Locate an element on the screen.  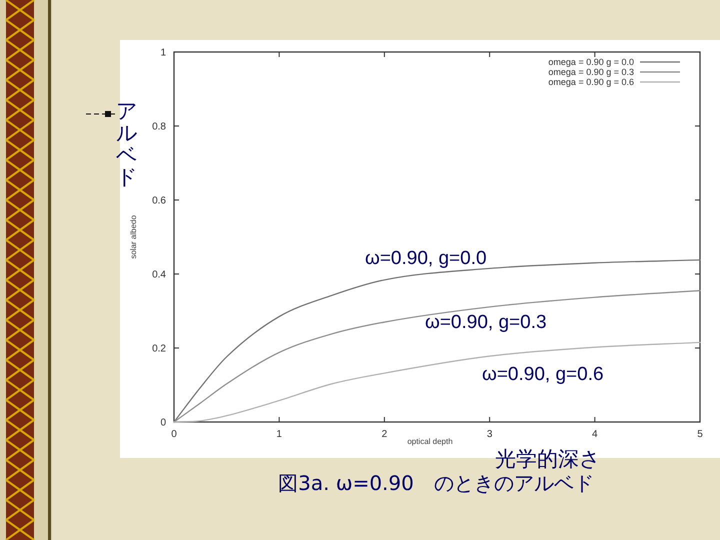
y-tick-label: 0.8 is located at coordinates (159, 127).